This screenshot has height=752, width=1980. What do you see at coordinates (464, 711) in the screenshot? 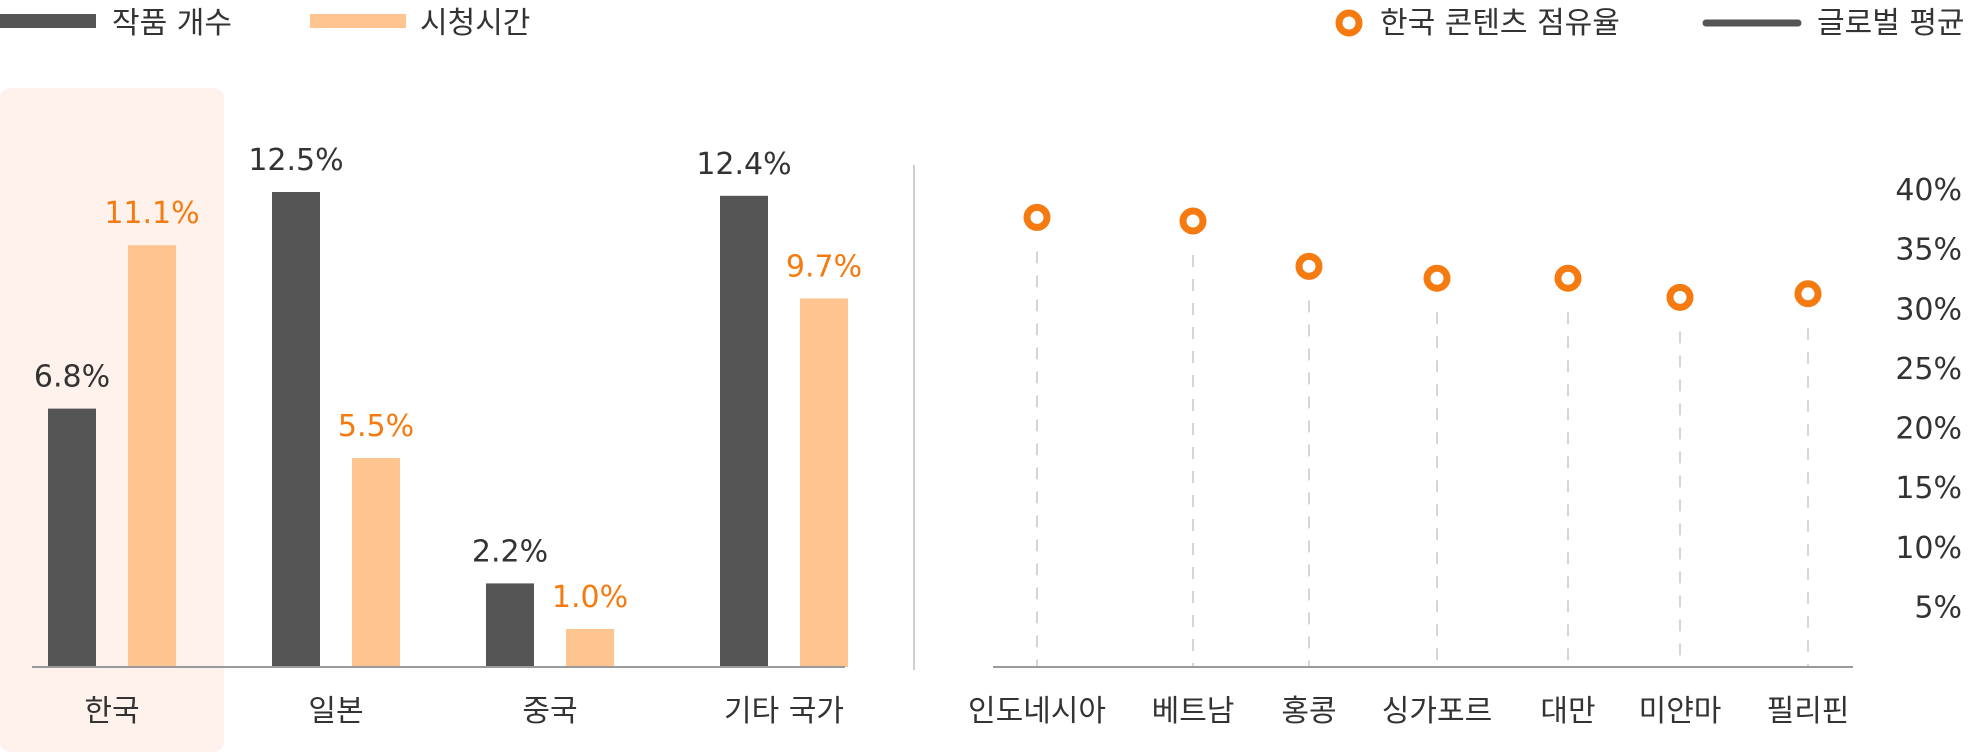
I see `bar-category-labels: 한국 일본 중국 기타 국가` at bounding box center [464, 711].